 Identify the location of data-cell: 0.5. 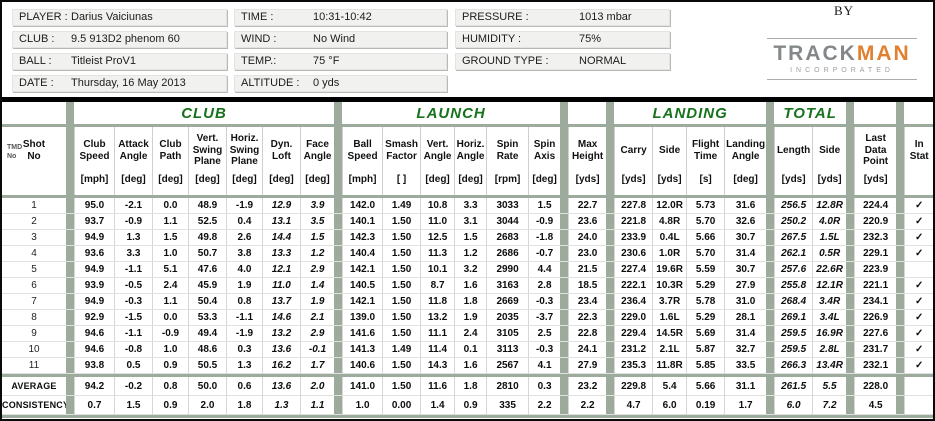
(133, 366).